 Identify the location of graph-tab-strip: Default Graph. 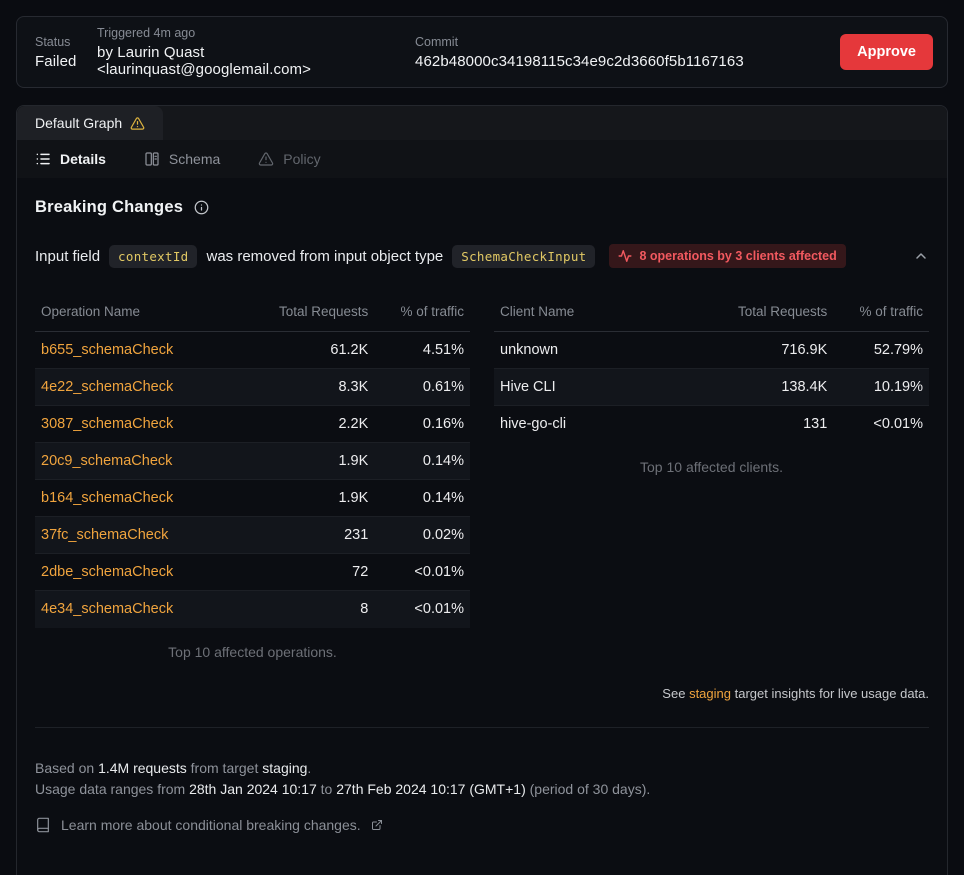
(482, 123).